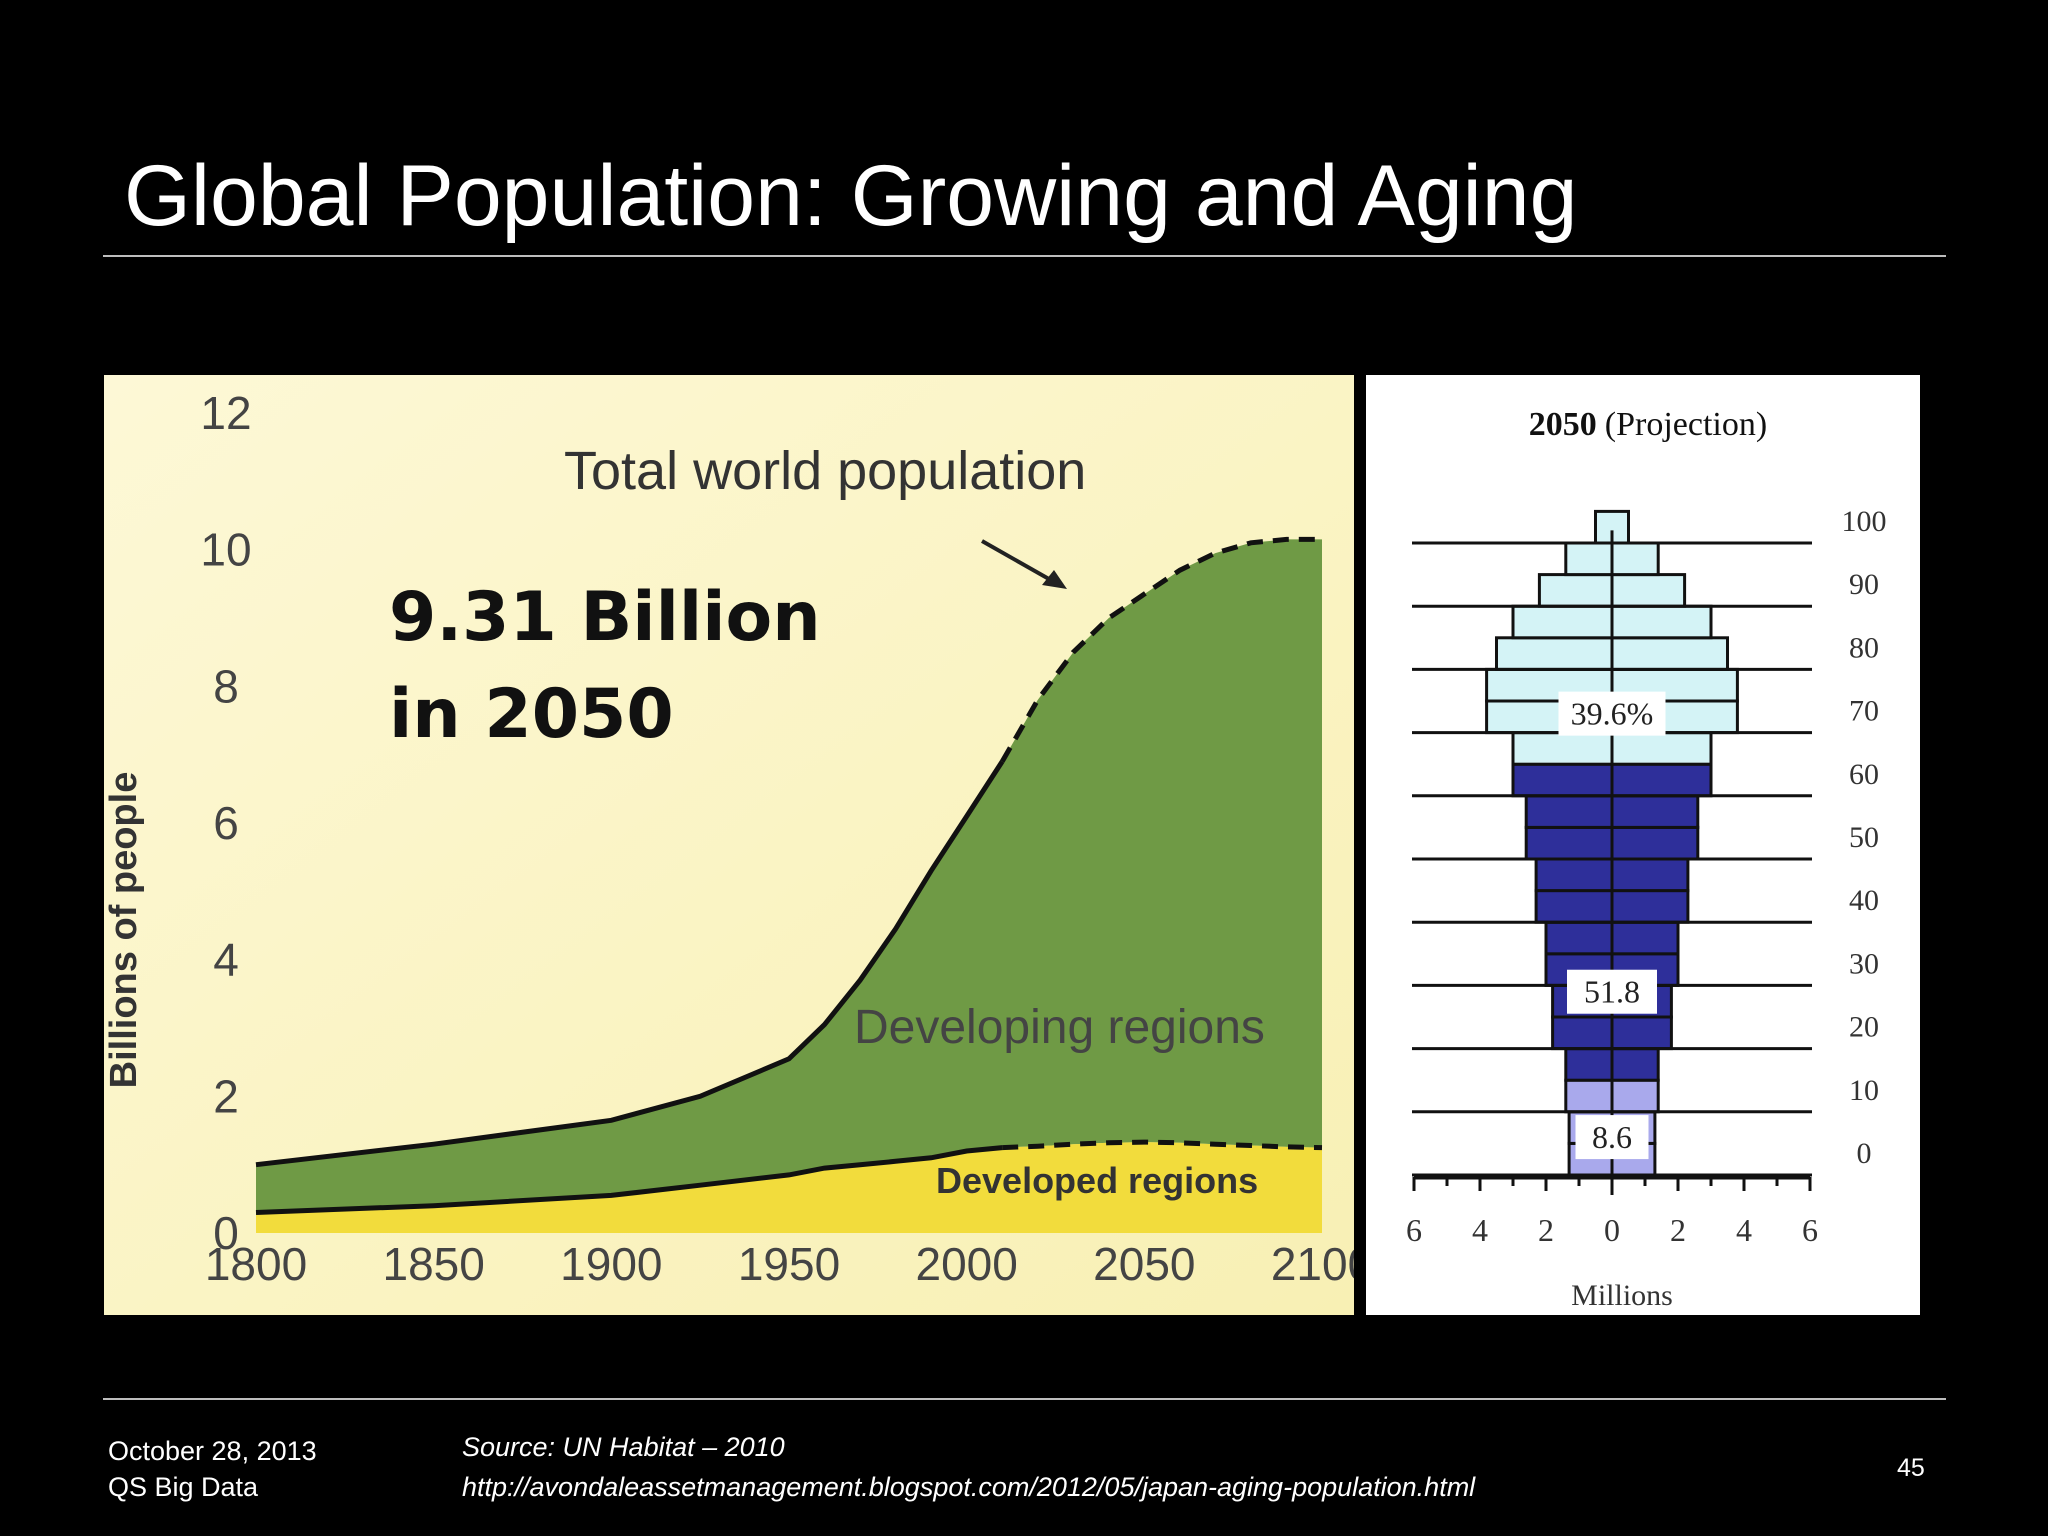 Image resolution: width=2048 pixels, height=1536 pixels. I want to click on y-tick-label: 6, so click(226, 823).